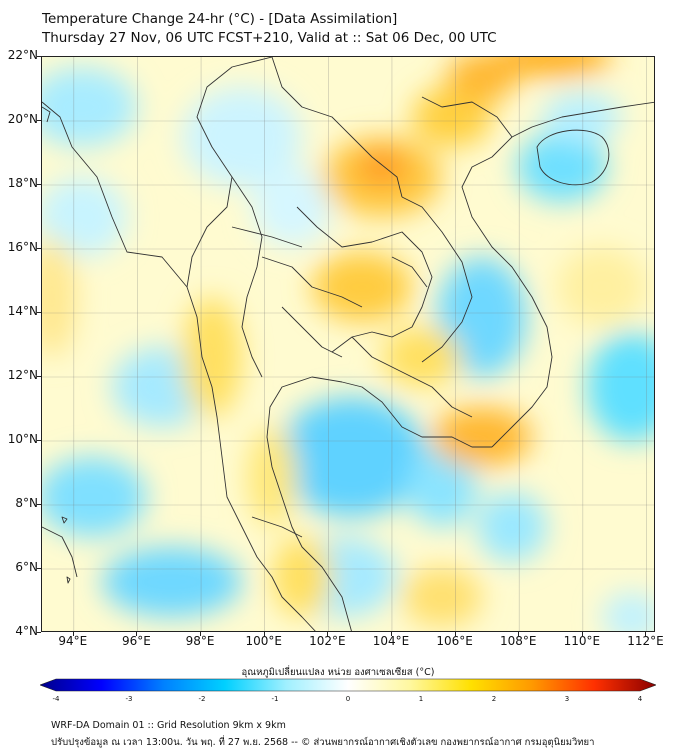 This screenshot has width=676, height=756. What do you see at coordinates (494, 699) in the screenshot?
I see `colorbar-tick-label: 2` at bounding box center [494, 699].